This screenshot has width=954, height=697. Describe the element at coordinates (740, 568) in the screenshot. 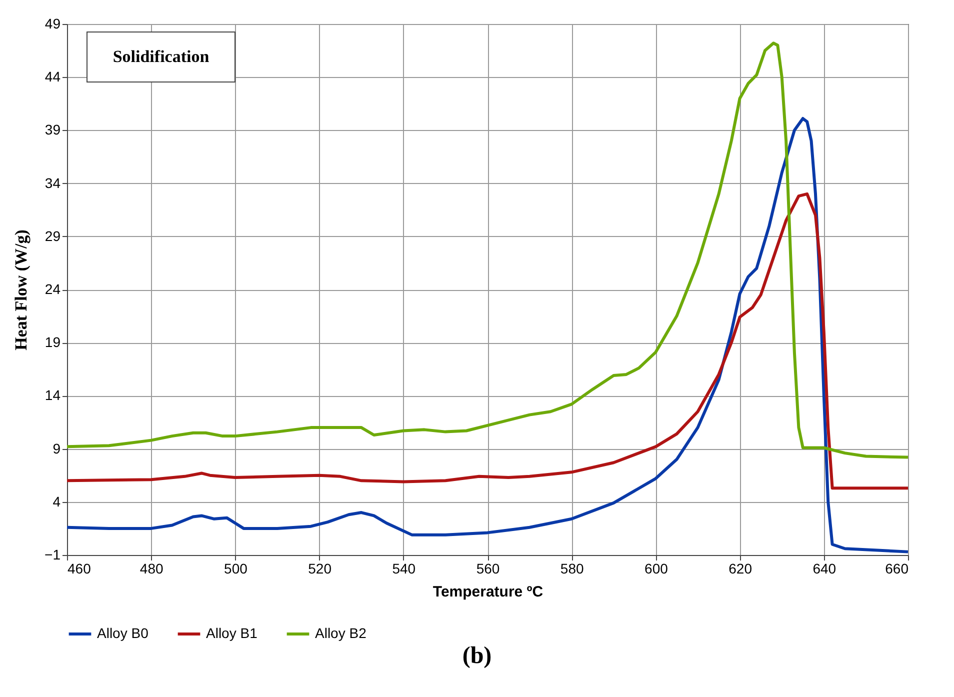

I see `x-tick-label: 620` at that location.